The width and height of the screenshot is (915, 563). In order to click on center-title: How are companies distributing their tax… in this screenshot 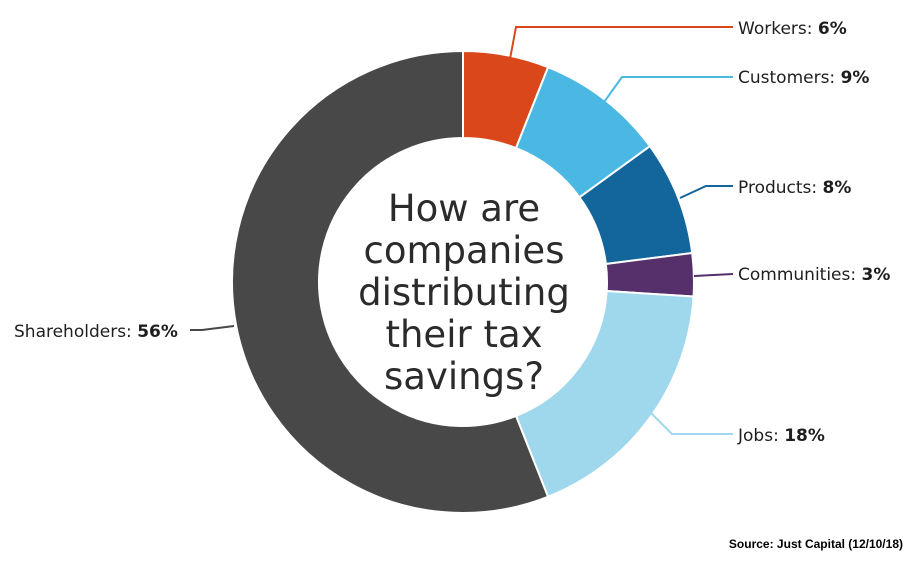, I will do `click(464, 293)`.